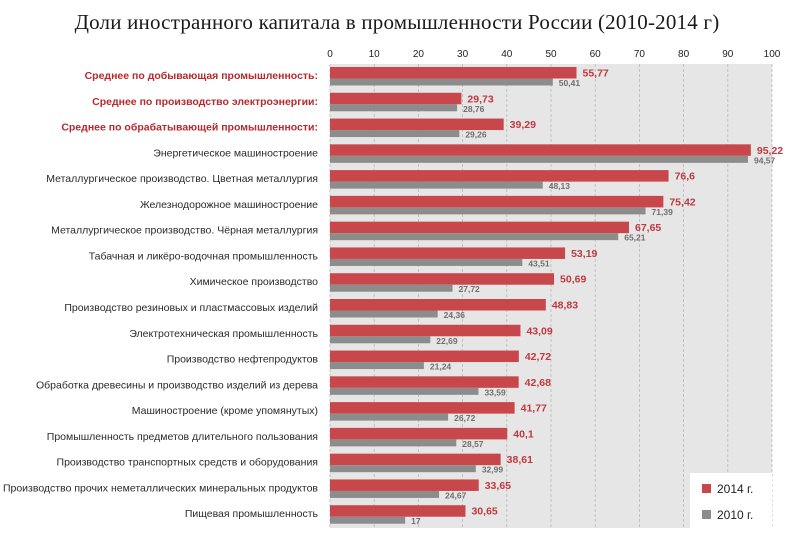  I want to click on value-label-2014: 50,69, so click(573, 280).